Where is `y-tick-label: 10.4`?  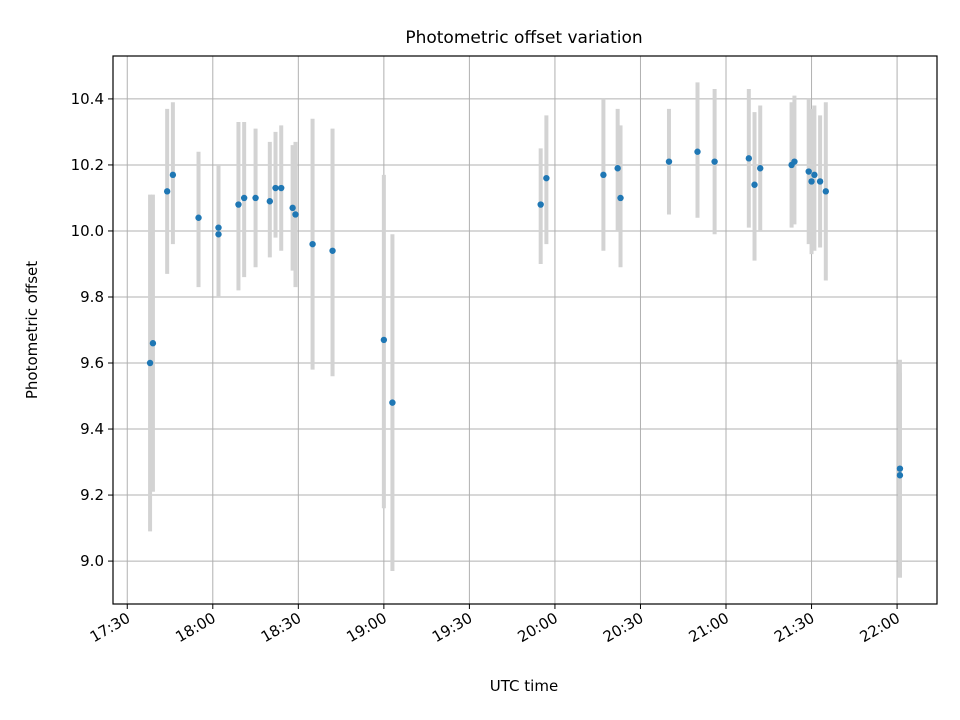 y-tick-label: 10.4 is located at coordinates (87, 99).